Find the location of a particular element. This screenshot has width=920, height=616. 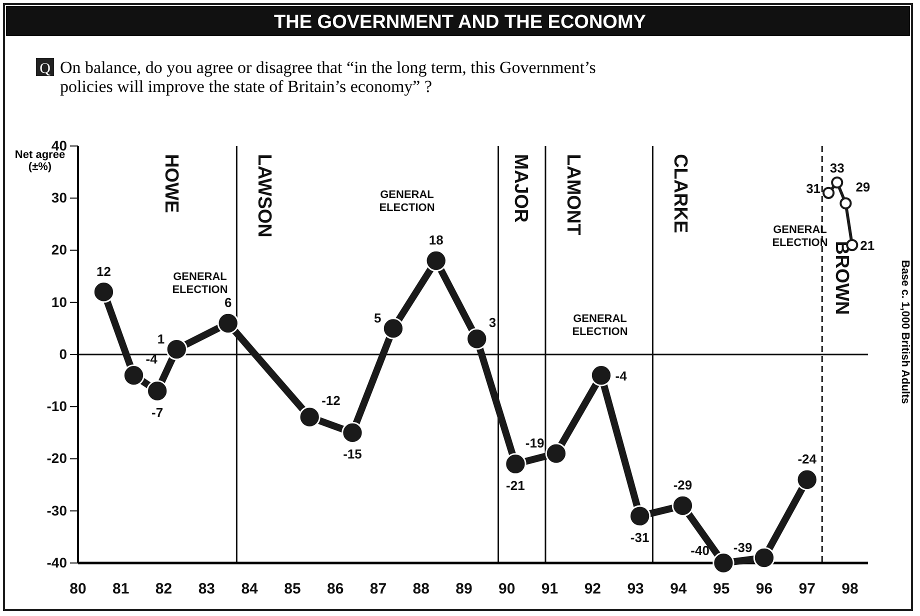

data-label: -21 is located at coordinates (515, 485).